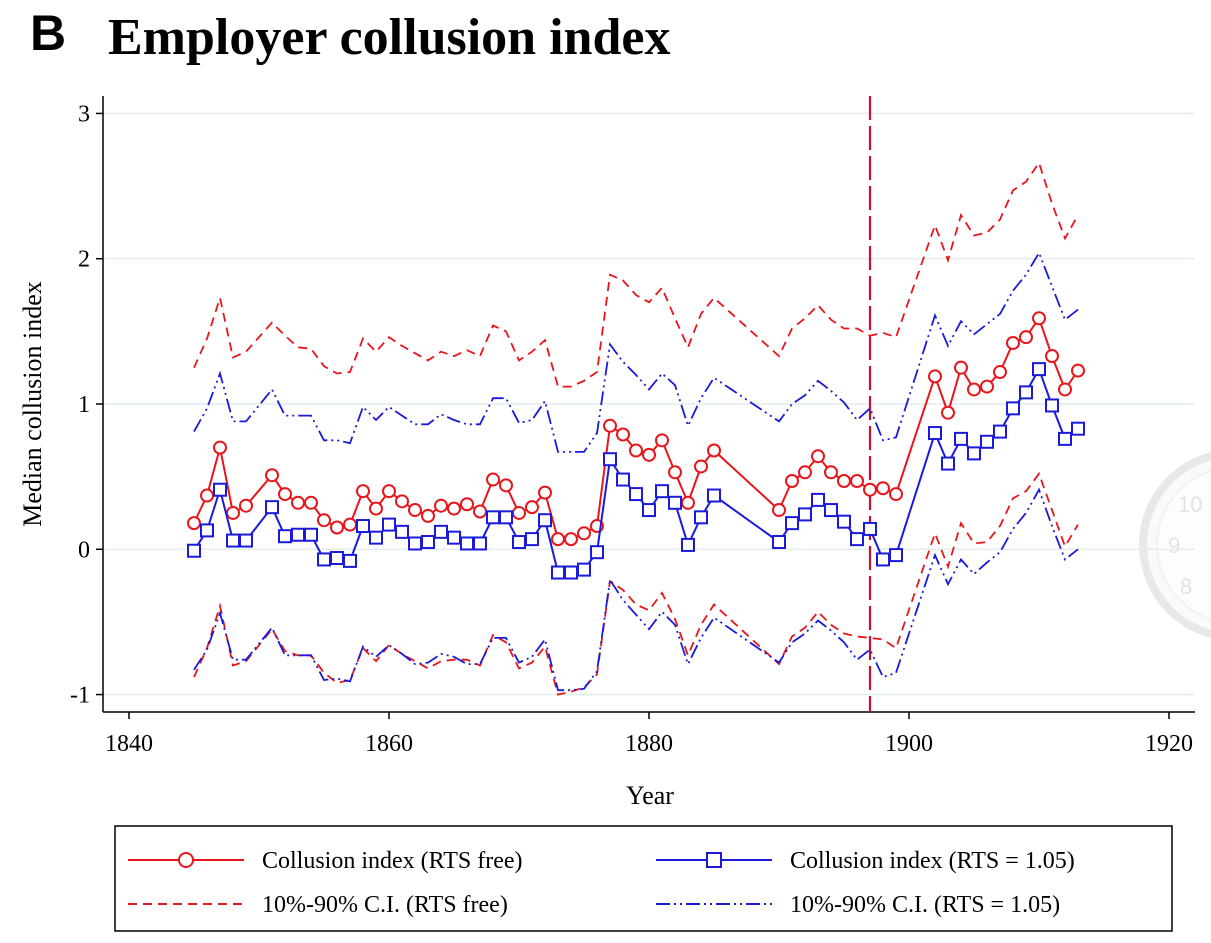 The width and height of the screenshot is (1211, 943). What do you see at coordinates (80, 696) in the screenshot?
I see `y-tick-label: -1` at bounding box center [80, 696].